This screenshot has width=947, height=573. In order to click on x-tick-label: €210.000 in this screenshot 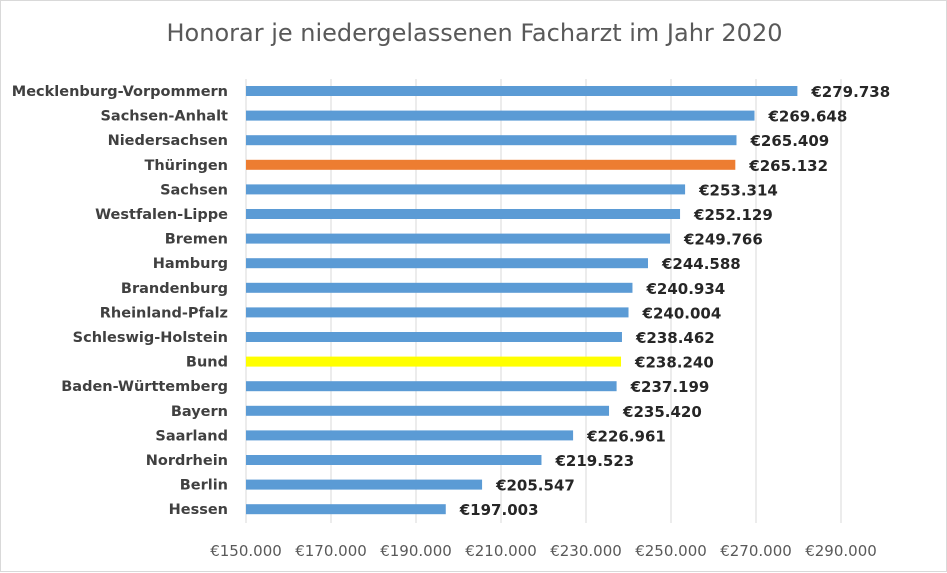, I will do `click(501, 551)`.